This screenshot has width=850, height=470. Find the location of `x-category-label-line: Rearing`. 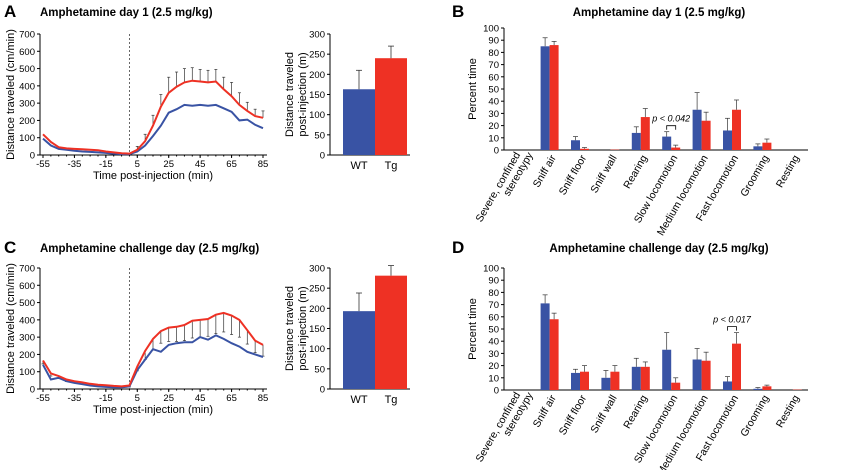

x-category-label-line: Rearing is located at coordinates (635, 412).